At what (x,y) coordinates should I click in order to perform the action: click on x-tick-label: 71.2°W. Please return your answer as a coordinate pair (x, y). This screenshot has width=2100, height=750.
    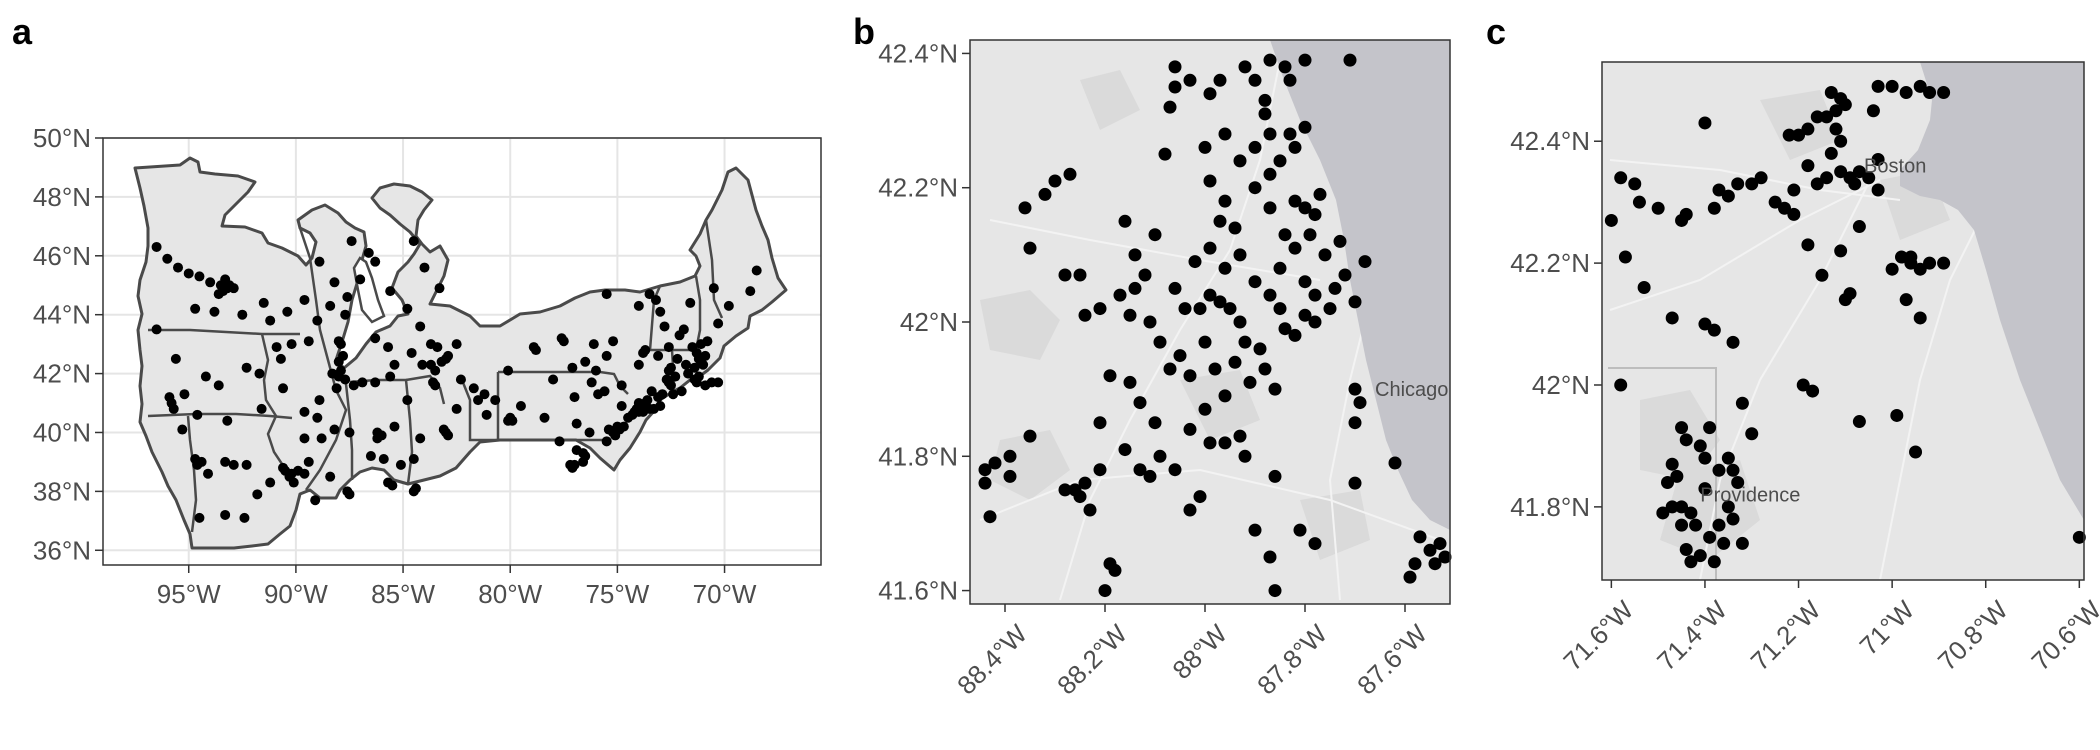
    Looking at the image, I should click on (1786, 635).